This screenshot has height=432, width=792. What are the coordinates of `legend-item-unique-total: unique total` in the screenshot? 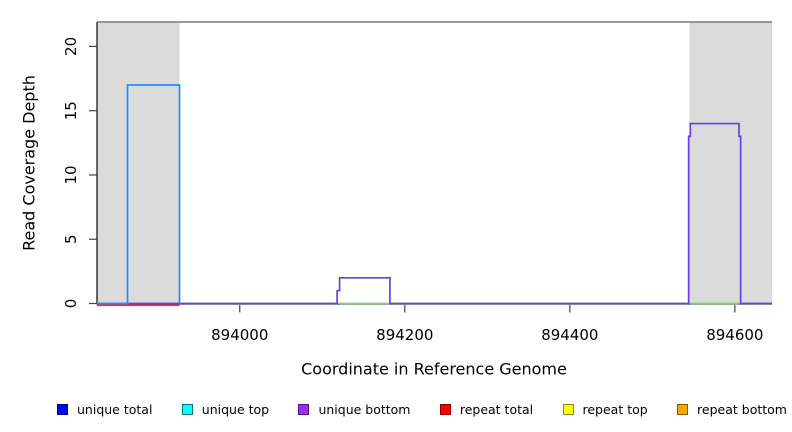 It's located at (104, 409).